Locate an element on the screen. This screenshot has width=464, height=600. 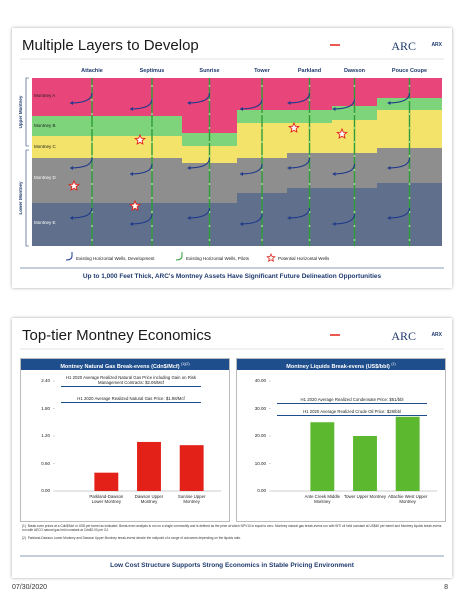
y-tick-label: 0.60 is located at coordinates (45, 463).